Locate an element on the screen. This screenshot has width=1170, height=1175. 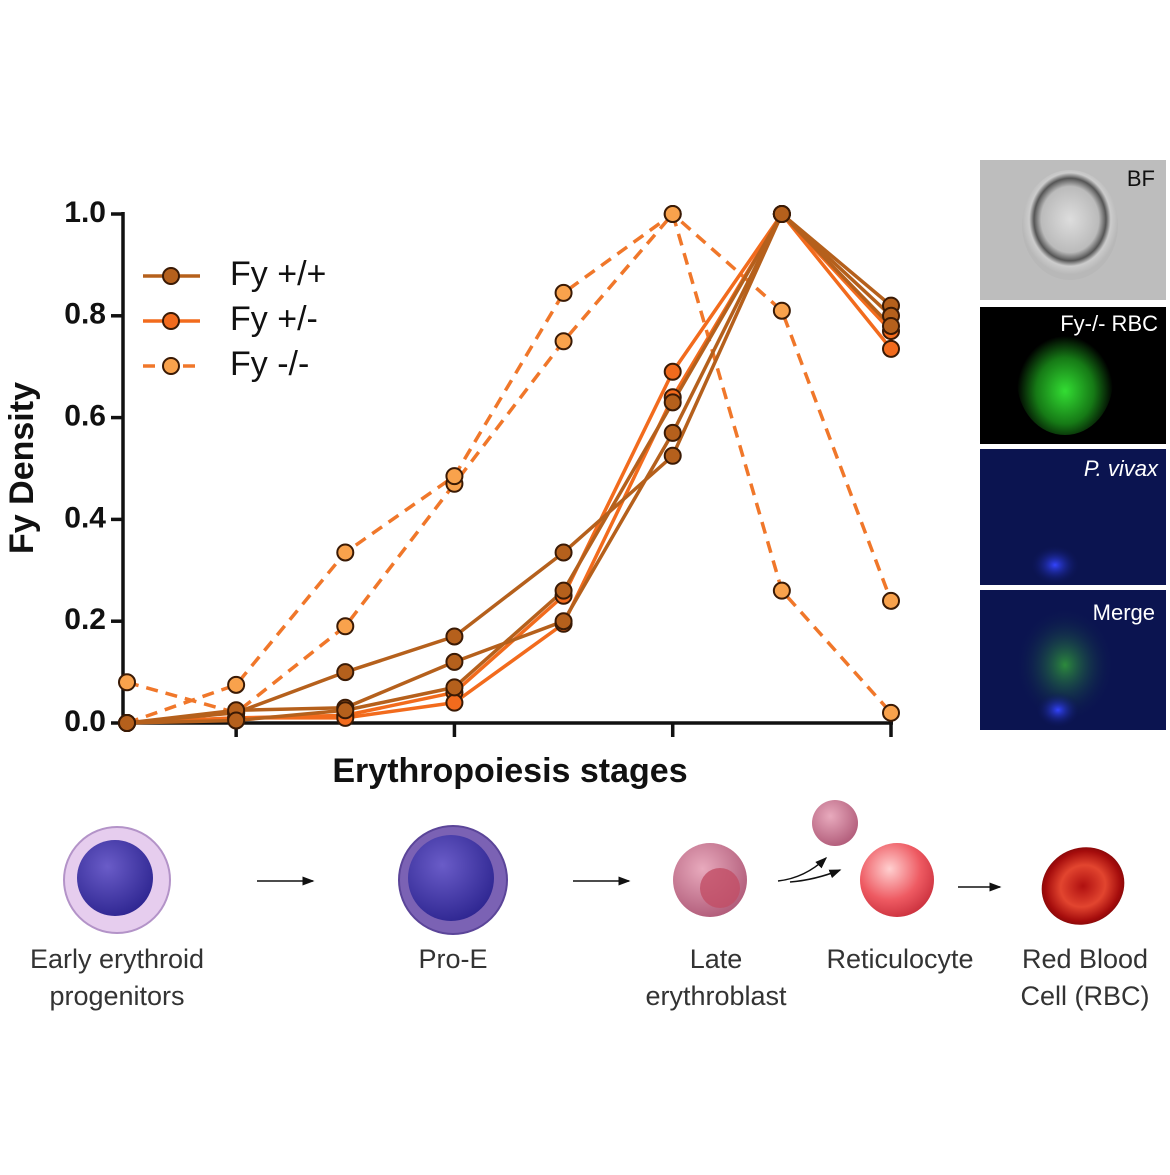
x-axis-label: Erythropoiesis stages is located at coordinates (509, 771).